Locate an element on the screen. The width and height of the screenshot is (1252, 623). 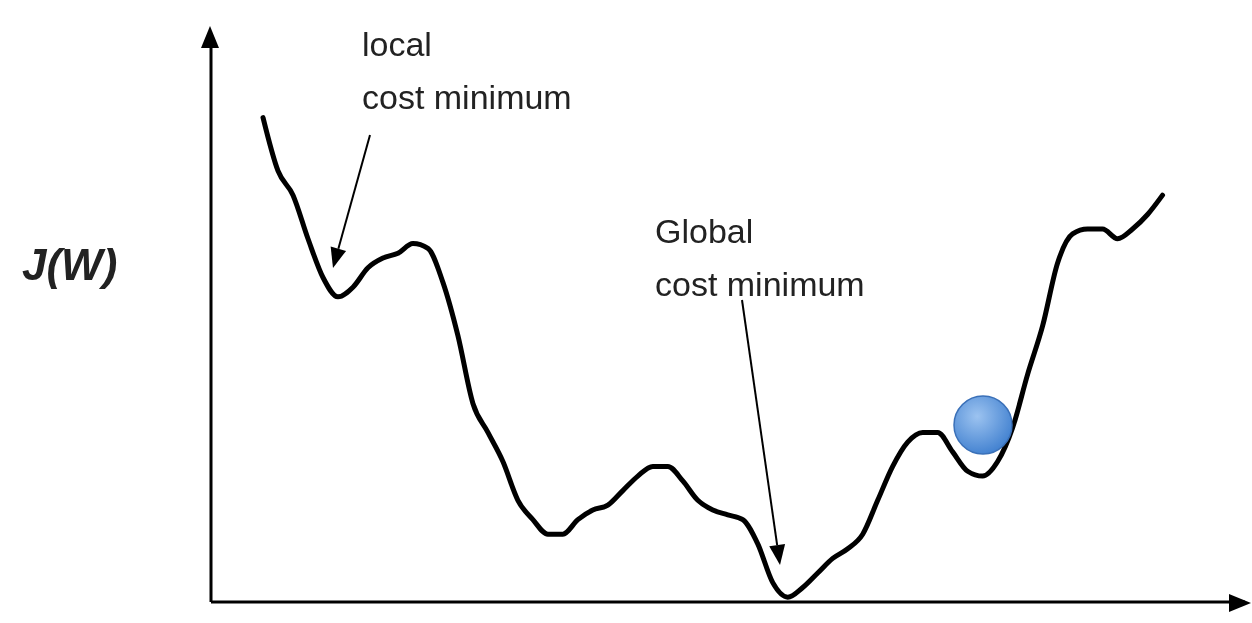
annotation: Global cost minimum is located at coordinates (760, 258).